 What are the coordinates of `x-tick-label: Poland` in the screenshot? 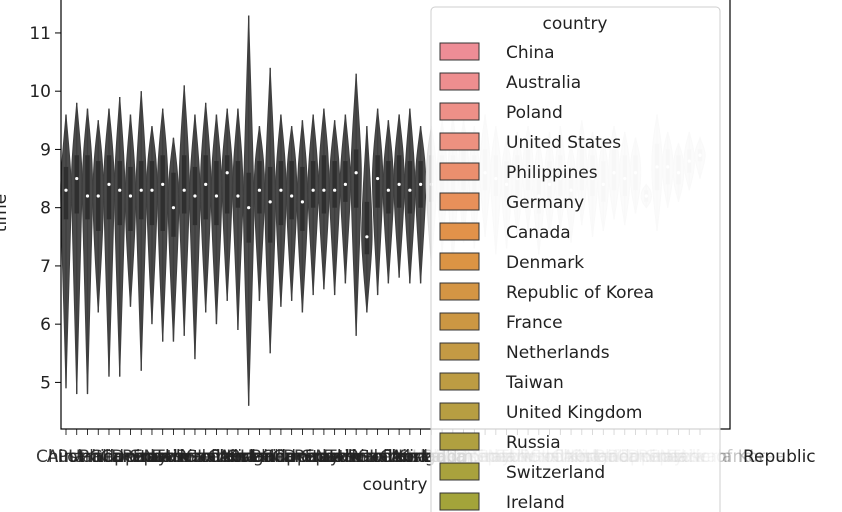 It's located at (85, 457).